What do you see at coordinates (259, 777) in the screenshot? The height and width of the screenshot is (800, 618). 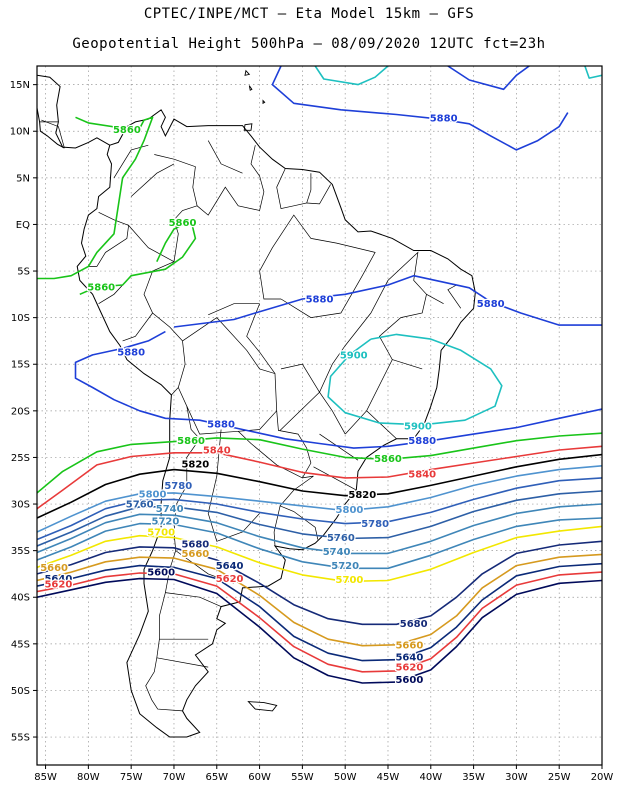 I see `lon-tick-label: 60W` at bounding box center [259, 777].